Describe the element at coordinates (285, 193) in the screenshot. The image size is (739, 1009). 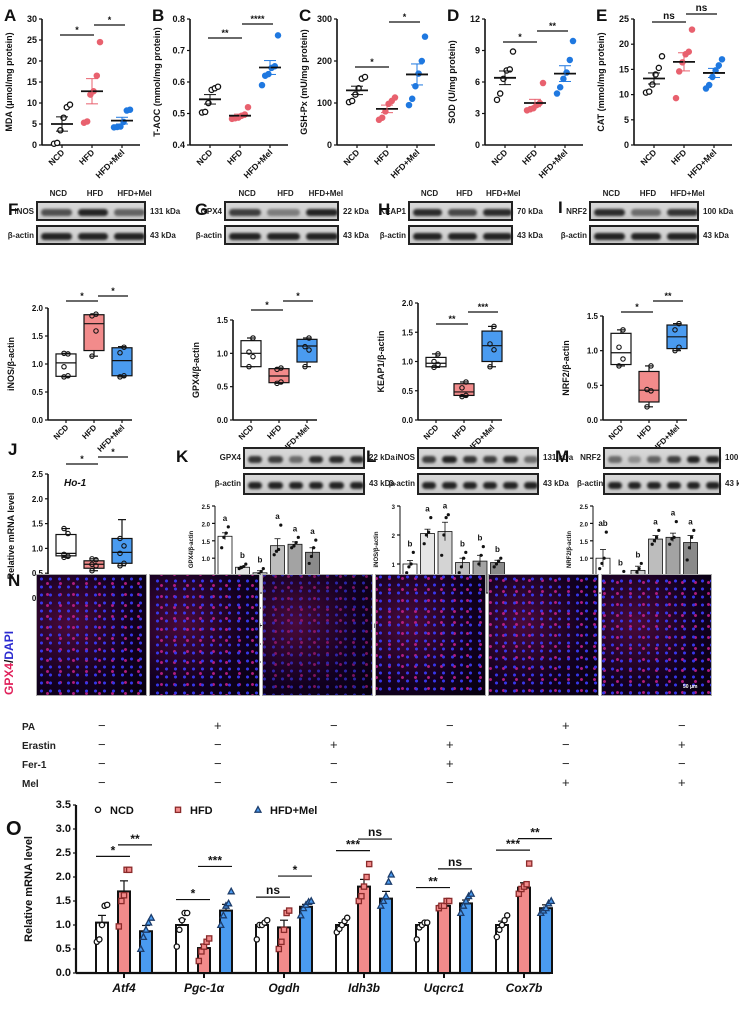
I see `lane-label: HFD` at that location.